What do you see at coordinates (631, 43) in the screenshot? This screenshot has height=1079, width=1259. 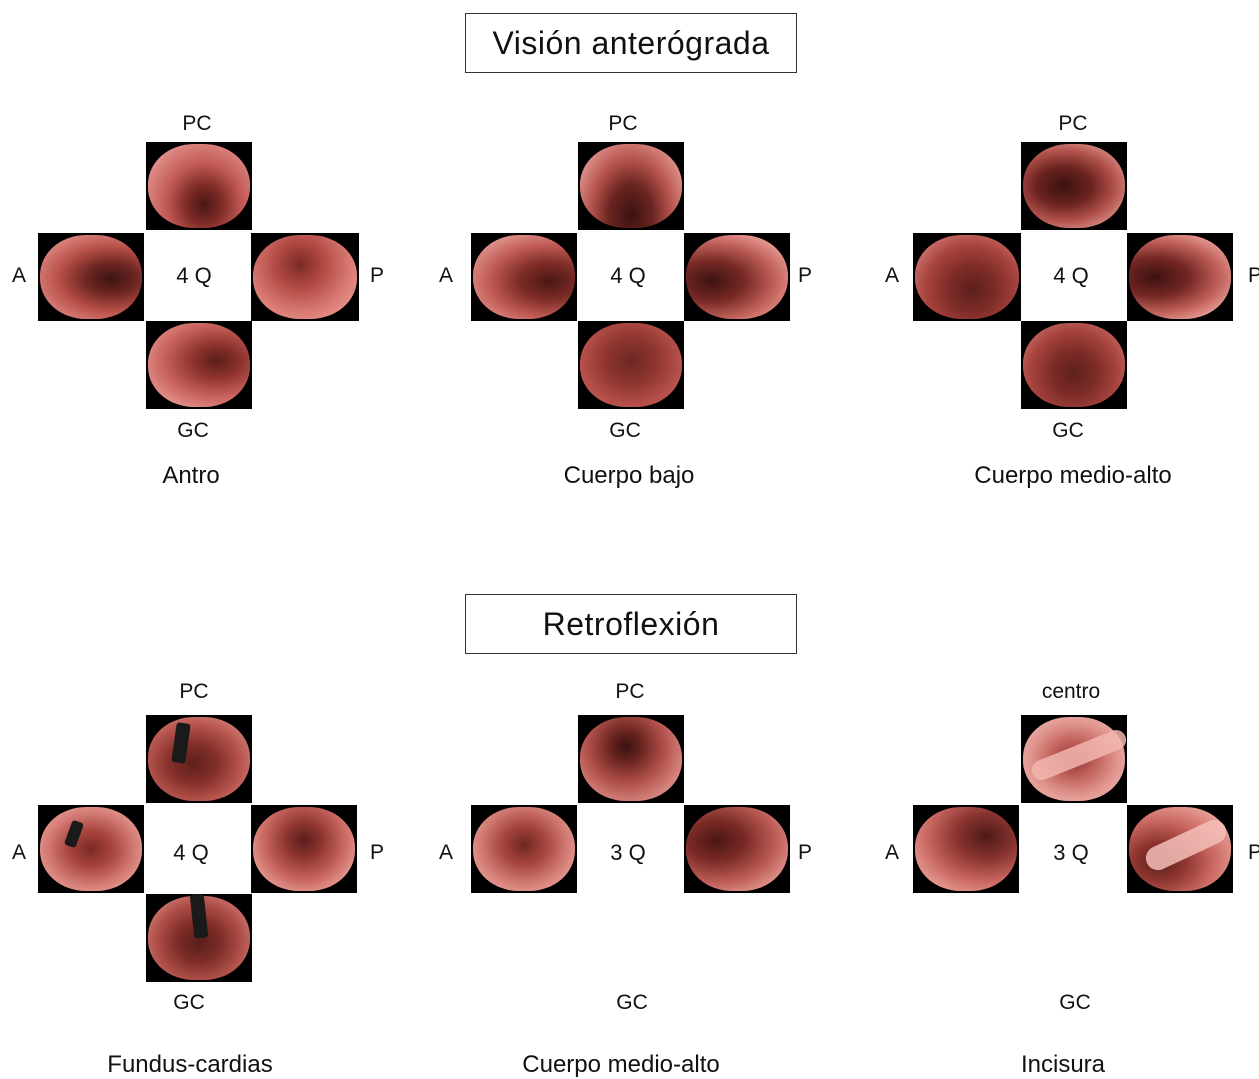 I see `section-title-anterograde: Visión anterógrada` at bounding box center [631, 43].